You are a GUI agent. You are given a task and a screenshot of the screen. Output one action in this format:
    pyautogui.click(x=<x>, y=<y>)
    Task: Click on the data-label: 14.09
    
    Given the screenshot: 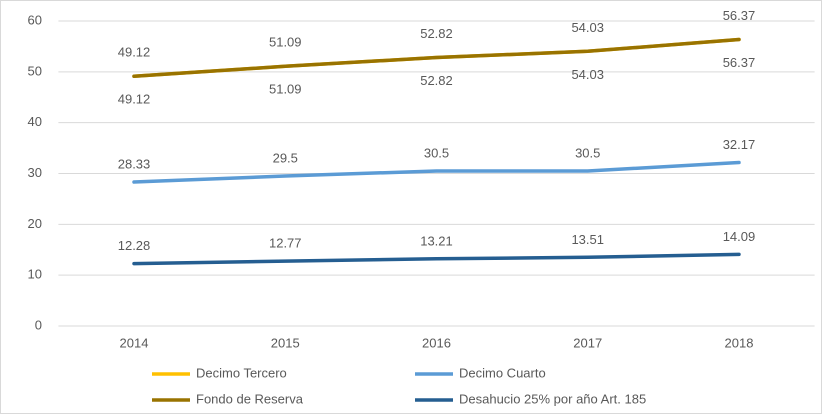 What is the action you would take?
    pyautogui.click(x=739, y=236)
    